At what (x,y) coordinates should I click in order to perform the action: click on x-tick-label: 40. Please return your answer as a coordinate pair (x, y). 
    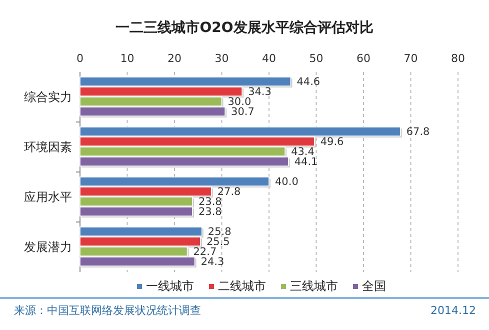
    Looking at the image, I should click on (269, 58).